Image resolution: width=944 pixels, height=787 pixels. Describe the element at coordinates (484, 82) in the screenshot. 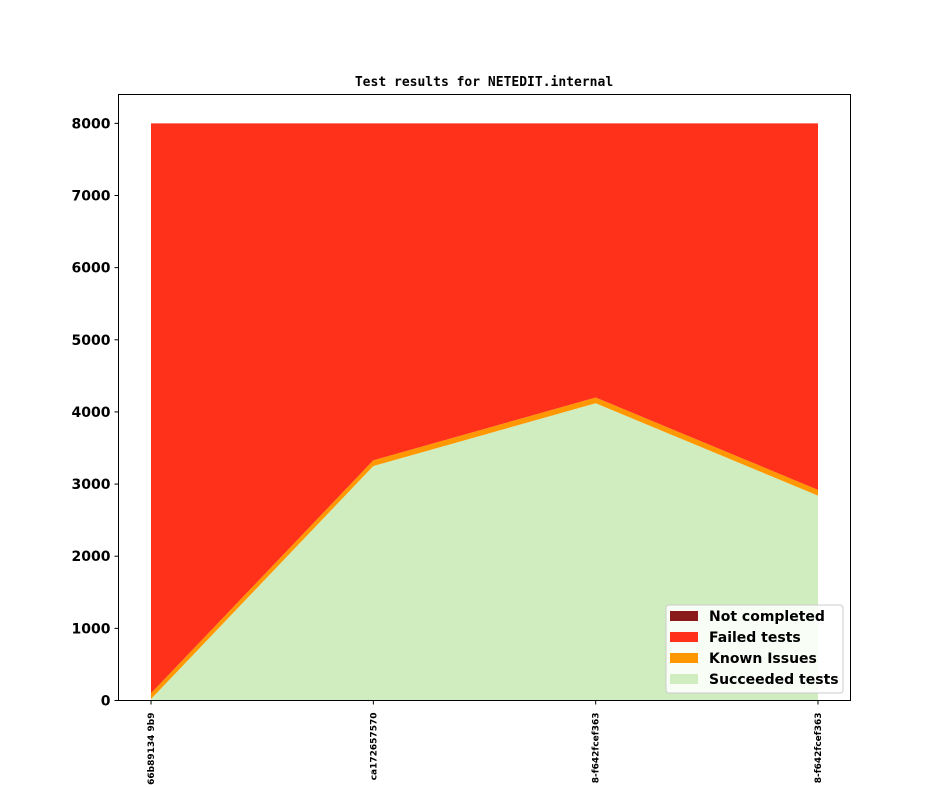

I see `chart-title: Test results for NETEDIT.internal` at that location.